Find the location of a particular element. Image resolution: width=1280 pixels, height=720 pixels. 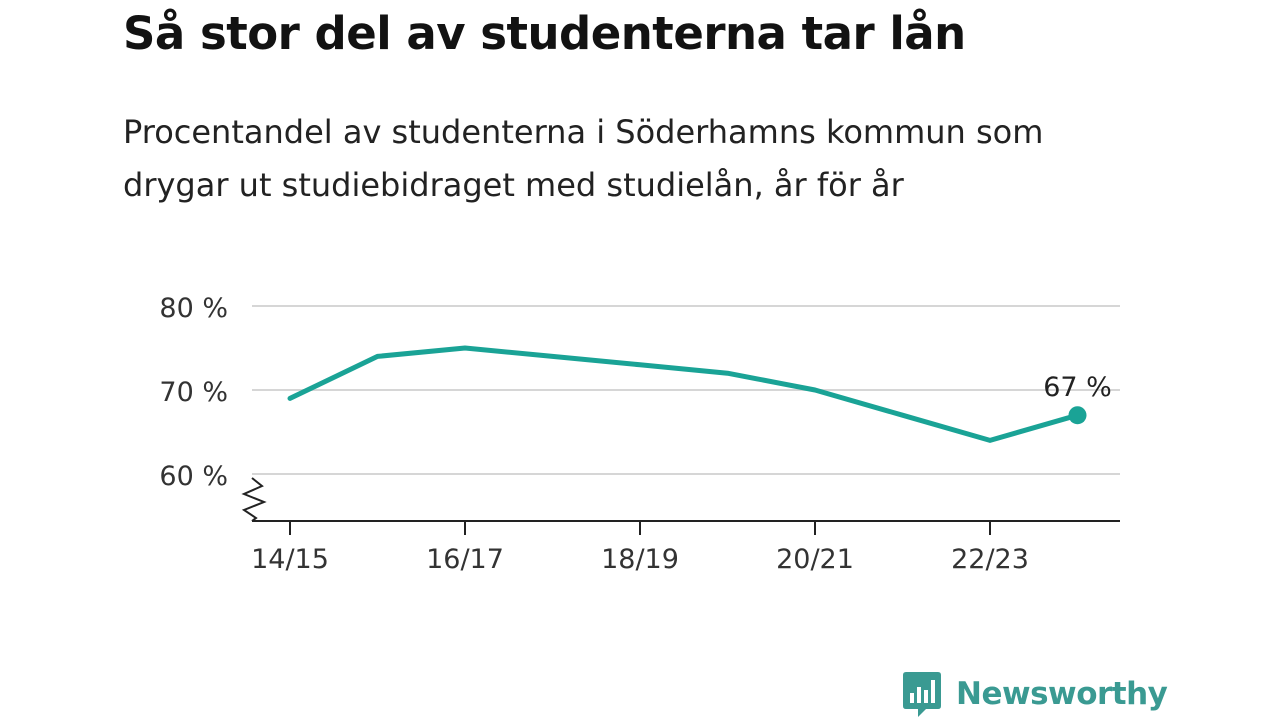

newsworthy-logo: Newsworthy is located at coordinates (1035, 694).